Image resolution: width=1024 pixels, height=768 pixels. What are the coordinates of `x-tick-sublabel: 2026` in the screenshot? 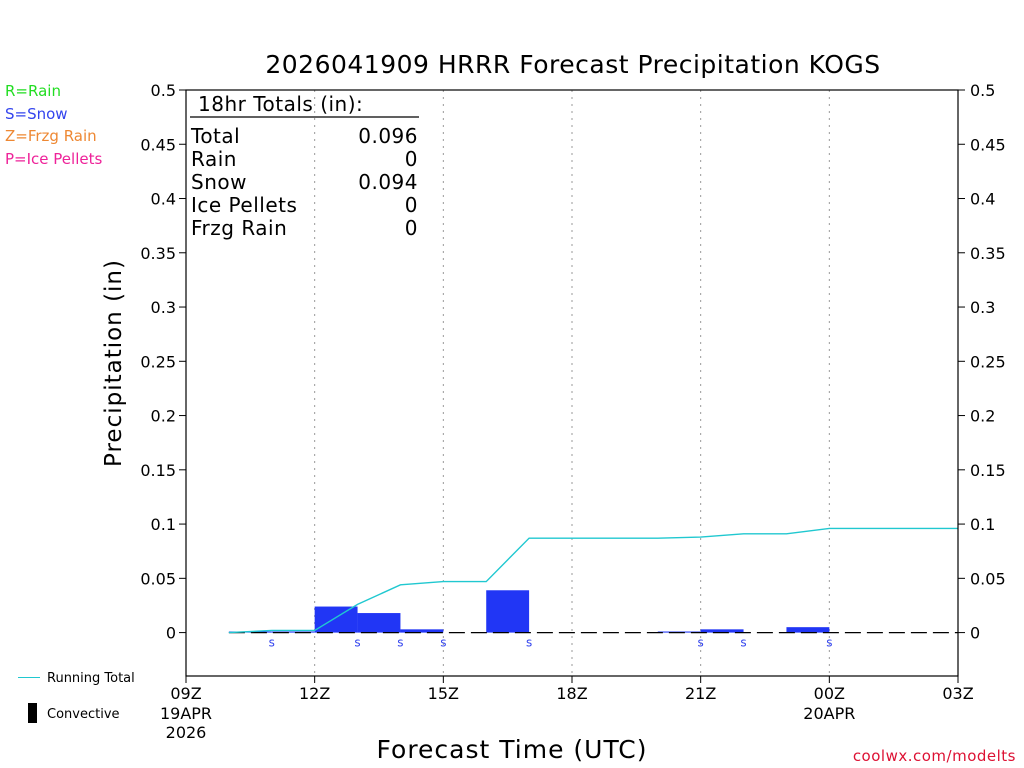 It's located at (186, 732).